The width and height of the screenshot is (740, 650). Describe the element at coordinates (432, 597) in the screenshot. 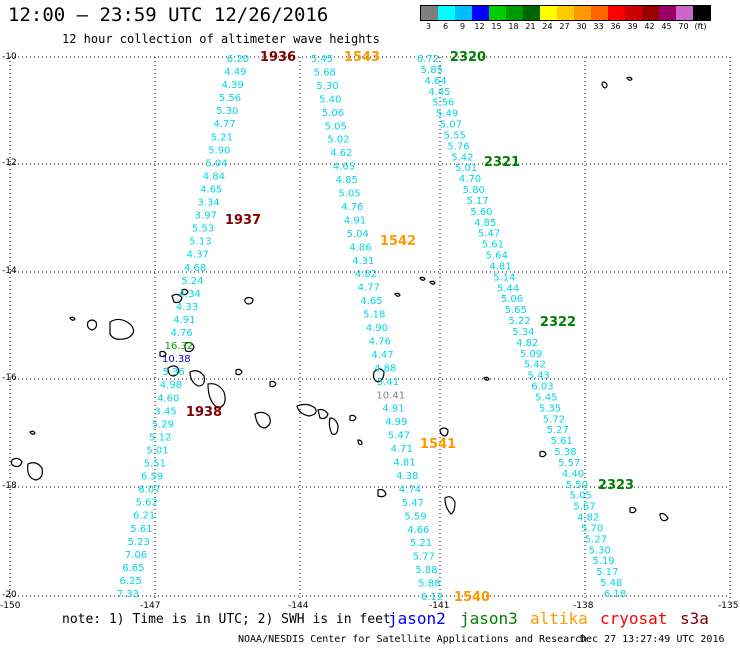

I see `wave-height-value: 6.12` at that location.